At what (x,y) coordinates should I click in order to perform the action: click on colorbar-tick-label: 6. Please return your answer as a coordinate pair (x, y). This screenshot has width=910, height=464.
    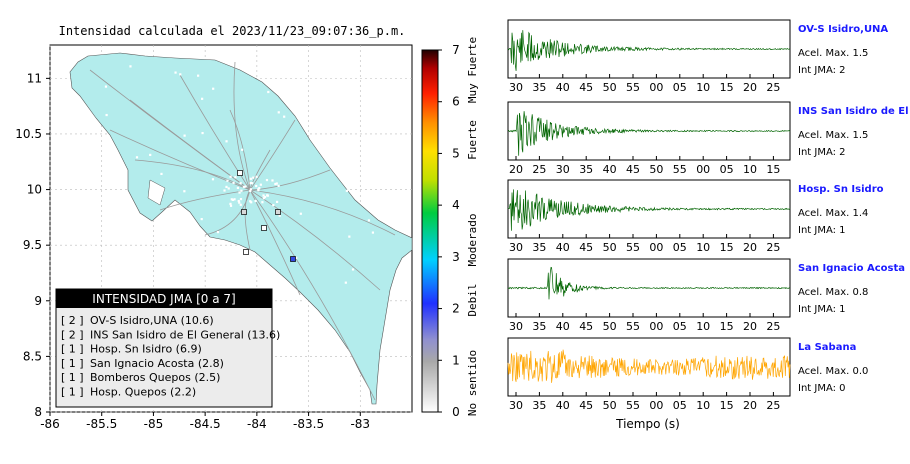
    Looking at the image, I should click on (456, 102).